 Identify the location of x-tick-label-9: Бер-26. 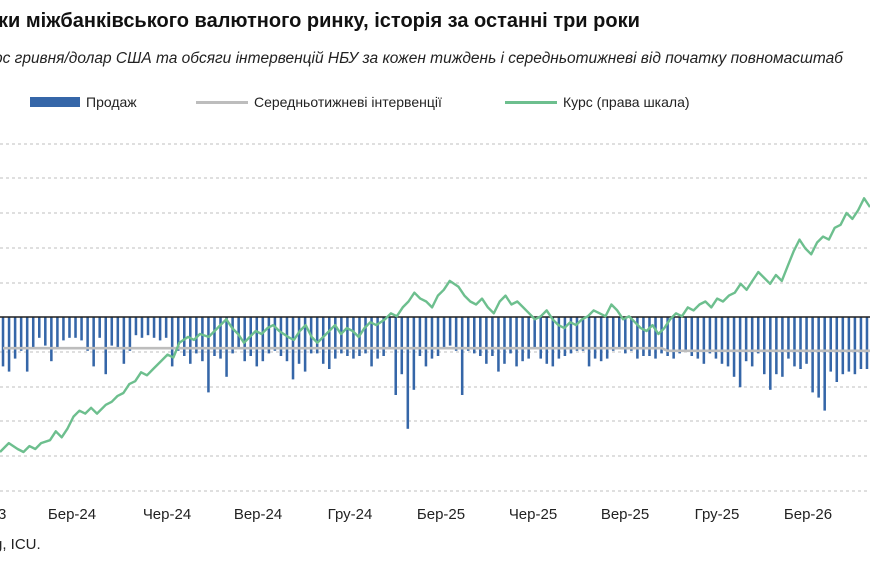
(808, 514).